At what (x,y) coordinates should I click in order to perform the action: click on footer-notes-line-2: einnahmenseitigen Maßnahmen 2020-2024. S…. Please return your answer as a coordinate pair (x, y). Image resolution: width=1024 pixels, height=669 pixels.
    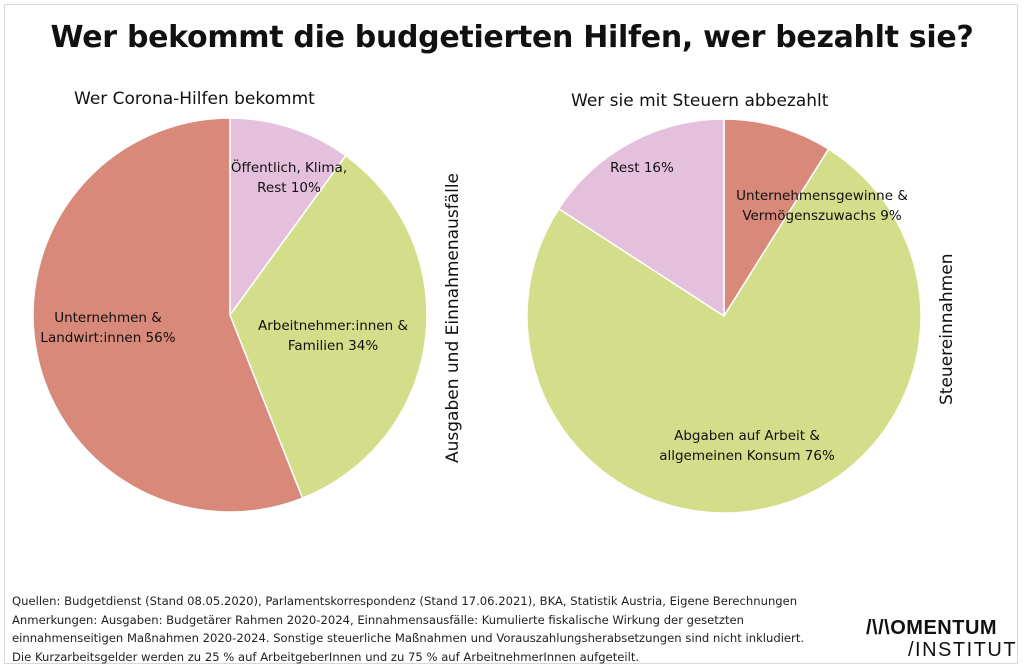
    Looking at the image, I should click on (408, 638).